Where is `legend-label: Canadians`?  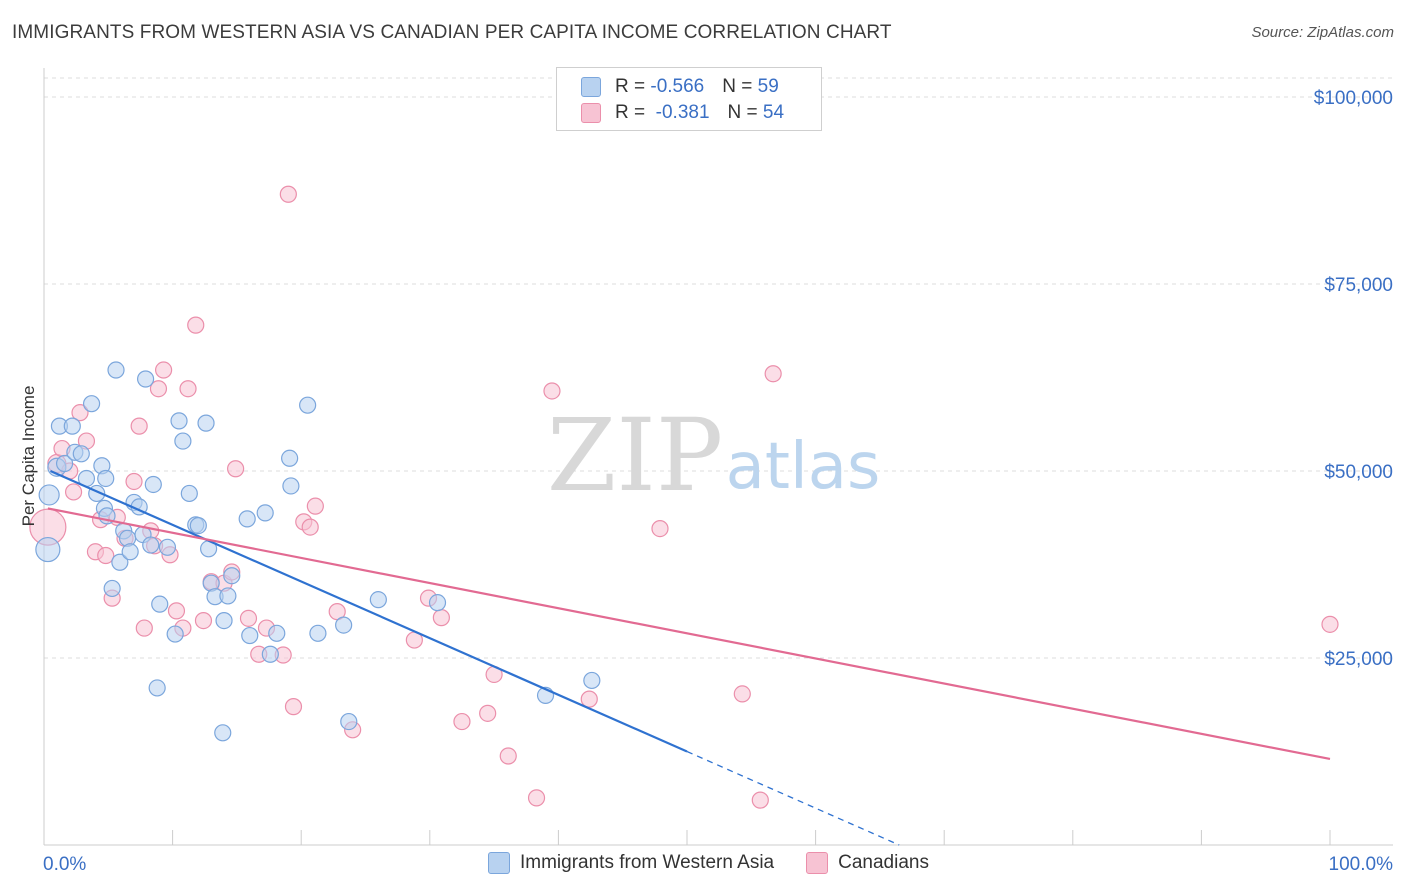
legend-label: Canadians is located at coordinates (883, 862).